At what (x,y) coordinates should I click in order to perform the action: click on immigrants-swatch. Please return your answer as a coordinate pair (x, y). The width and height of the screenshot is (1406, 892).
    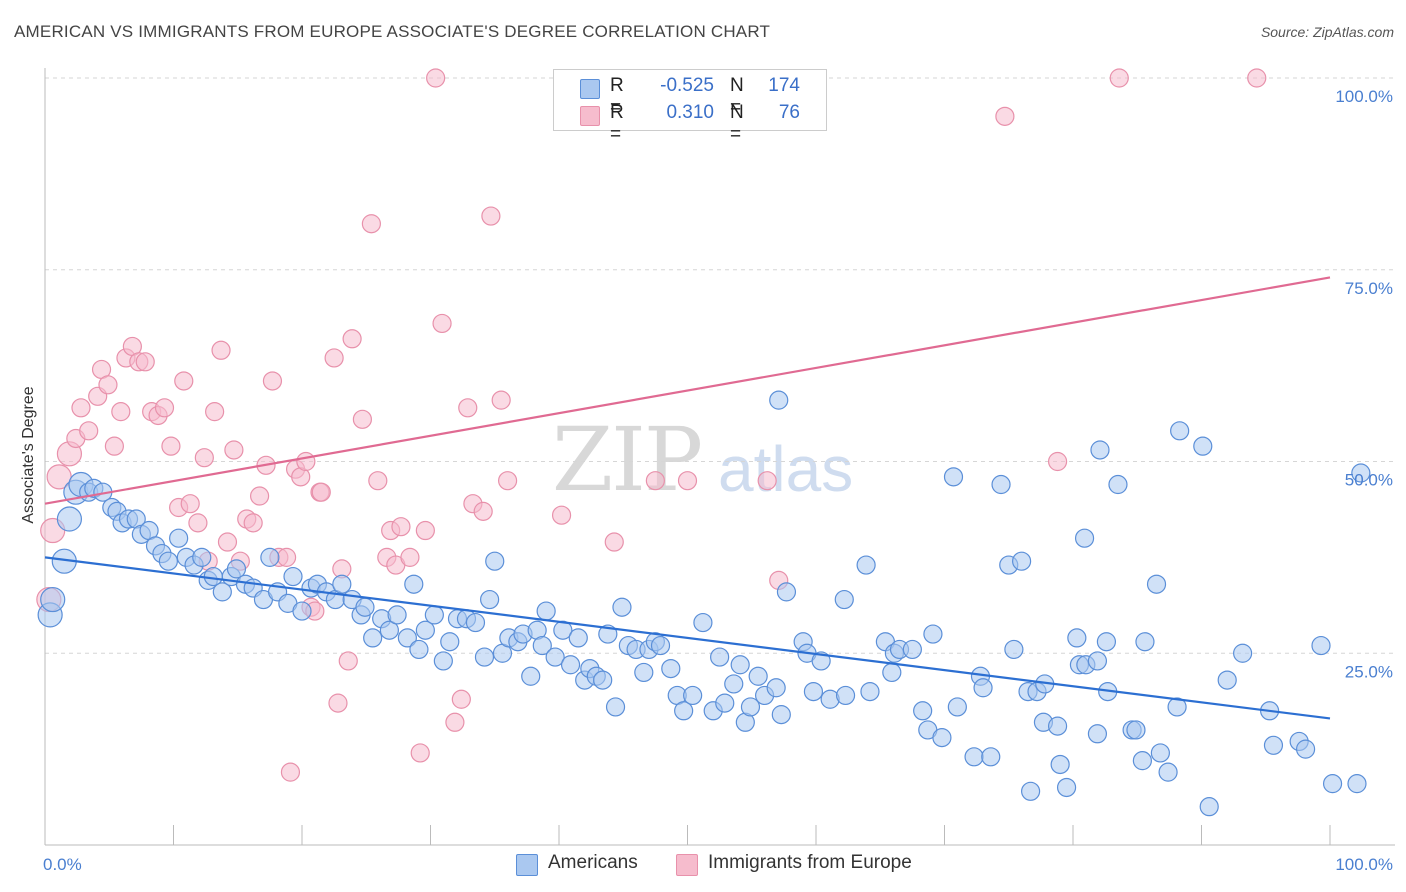
    Looking at the image, I should click on (590, 116).